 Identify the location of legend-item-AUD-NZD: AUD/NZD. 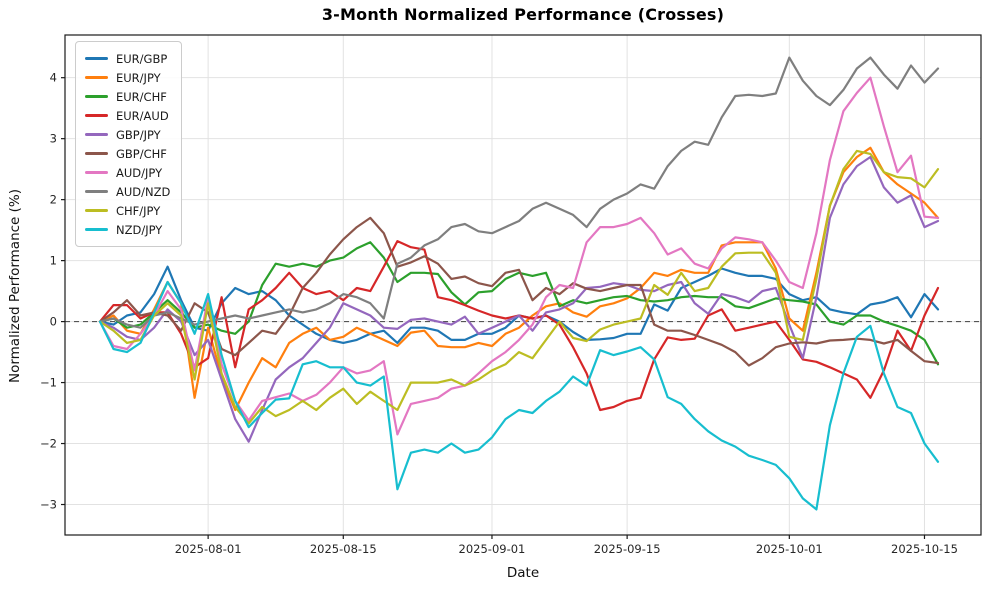
(127, 191).